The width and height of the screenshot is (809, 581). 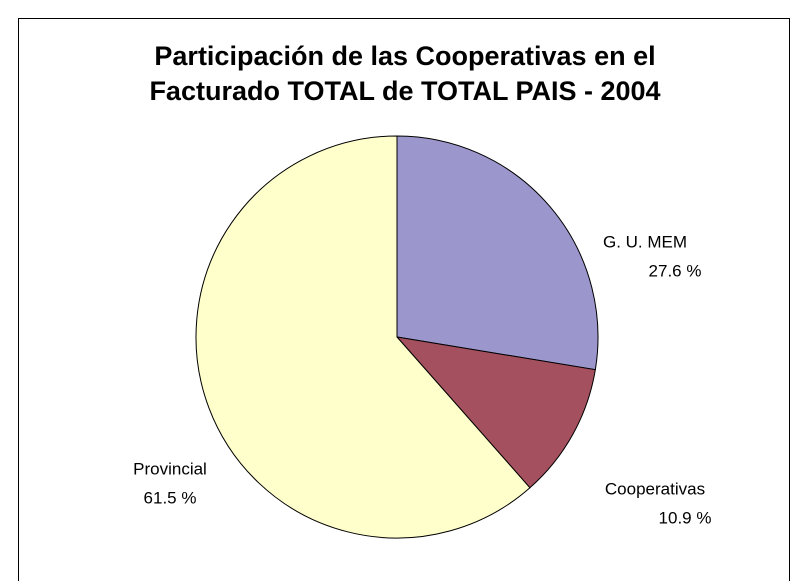 What do you see at coordinates (645, 241) in the screenshot?
I see `slice-label: G. U. MEM` at bounding box center [645, 241].